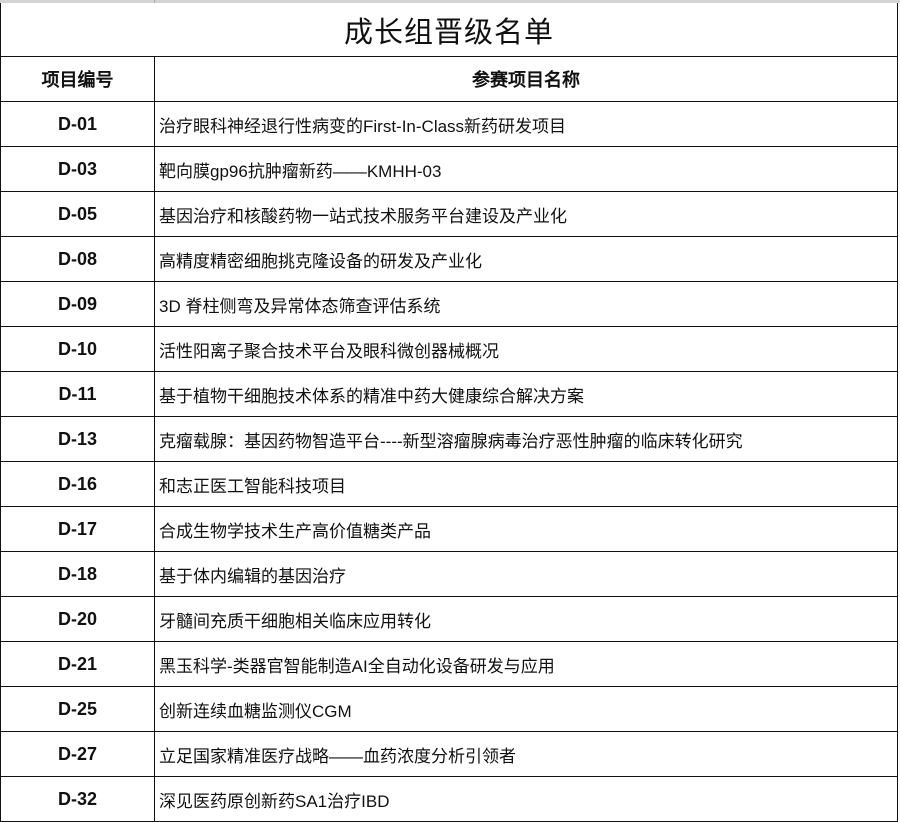  What do you see at coordinates (77, 754) in the screenshot?
I see `project-code: D-27` at bounding box center [77, 754].